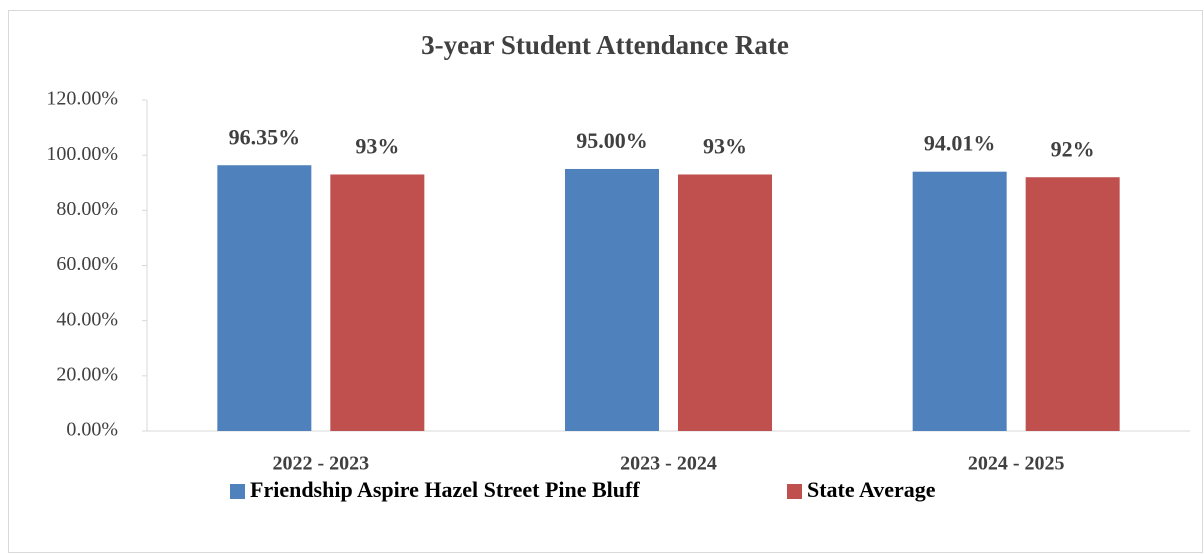 The height and width of the screenshot is (554, 1204). I want to click on y-tick-label: 80.00%, so click(87, 209).